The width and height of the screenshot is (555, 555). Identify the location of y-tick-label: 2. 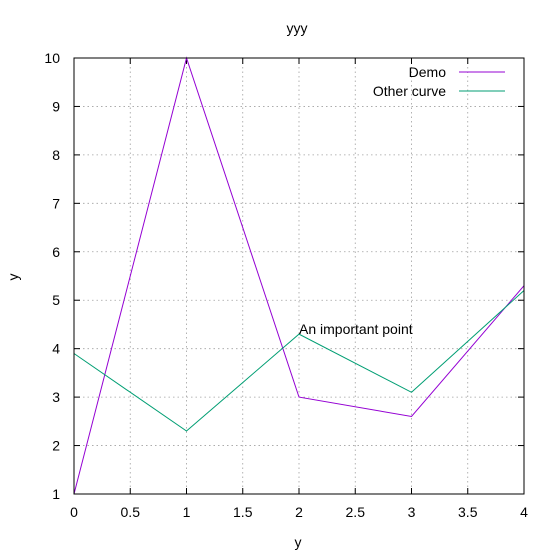
(56, 446).